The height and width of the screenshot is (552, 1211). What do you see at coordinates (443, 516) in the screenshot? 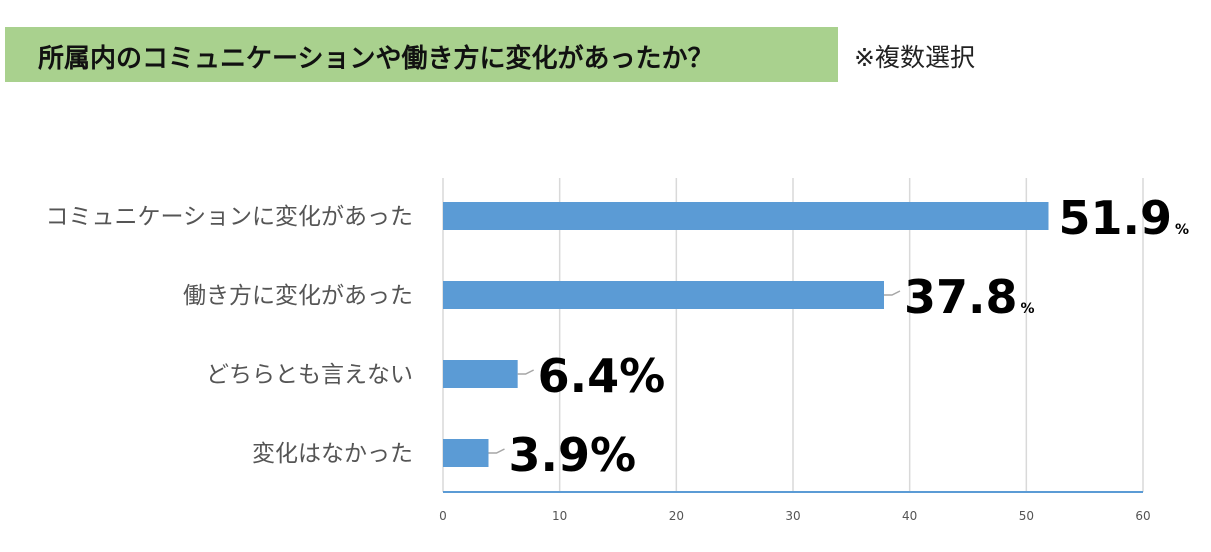
I see `x-tick-label: 0` at bounding box center [443, 516].